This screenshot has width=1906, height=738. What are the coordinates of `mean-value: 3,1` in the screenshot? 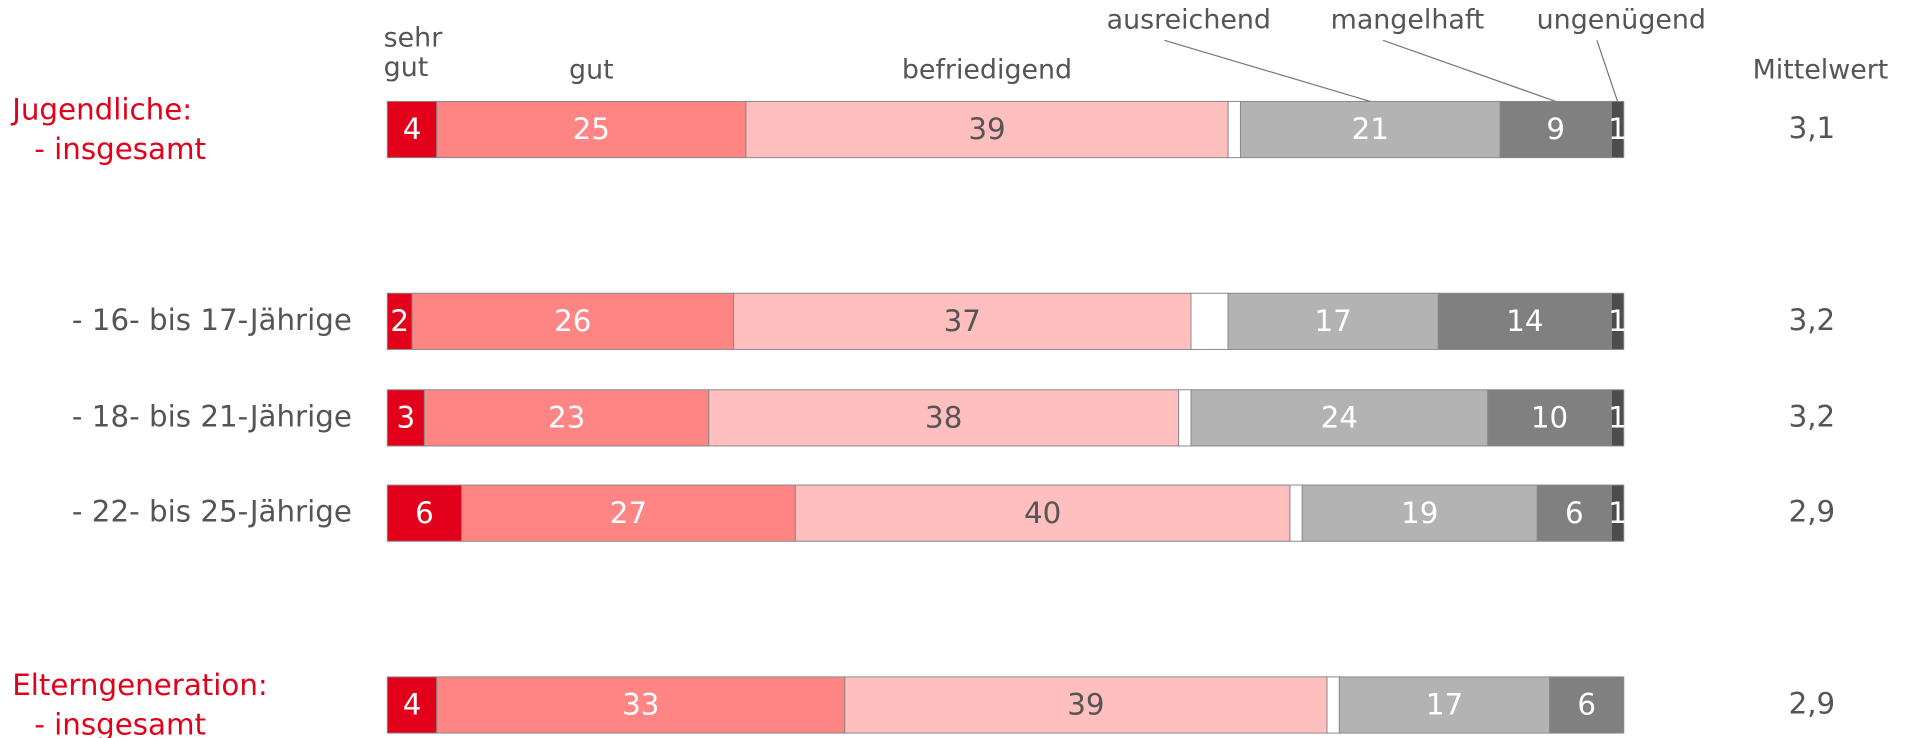 It's located at (1812, 128).